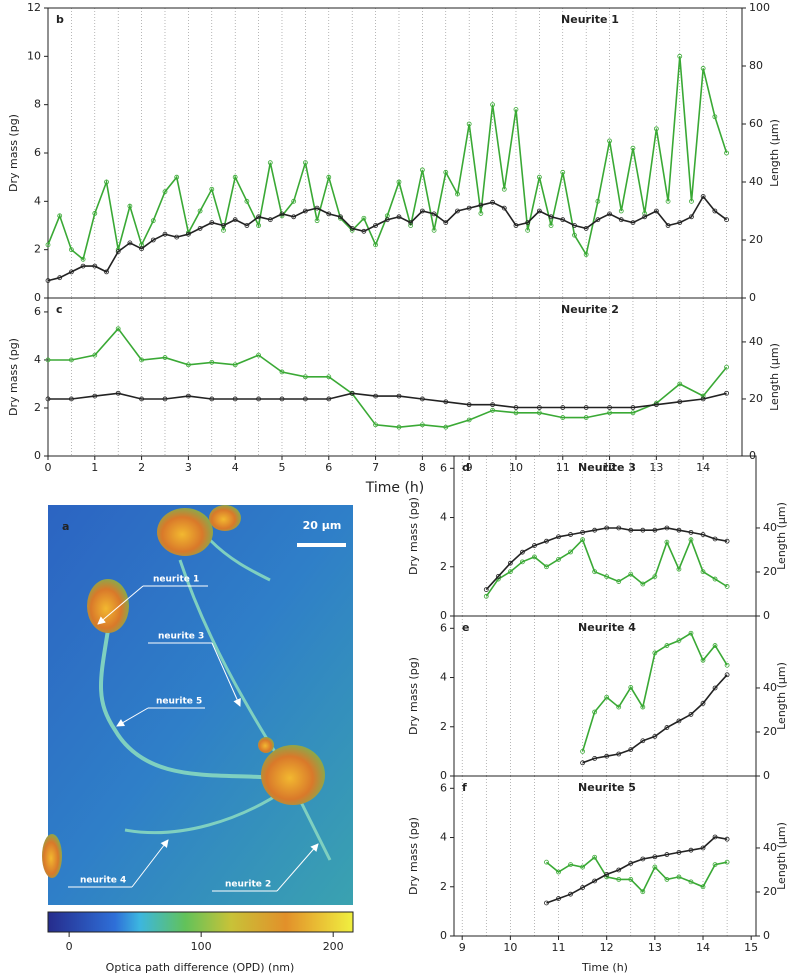 Image resolution: width=792 pixels, height=979 pixels. I want to click on chart-title: Neurite 1, so click(590, 19).